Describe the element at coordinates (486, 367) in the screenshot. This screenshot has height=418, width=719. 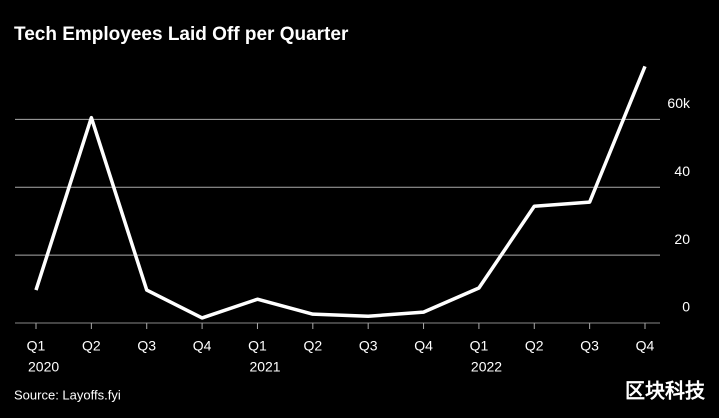
I see `x-year-label: 2022` at that location.